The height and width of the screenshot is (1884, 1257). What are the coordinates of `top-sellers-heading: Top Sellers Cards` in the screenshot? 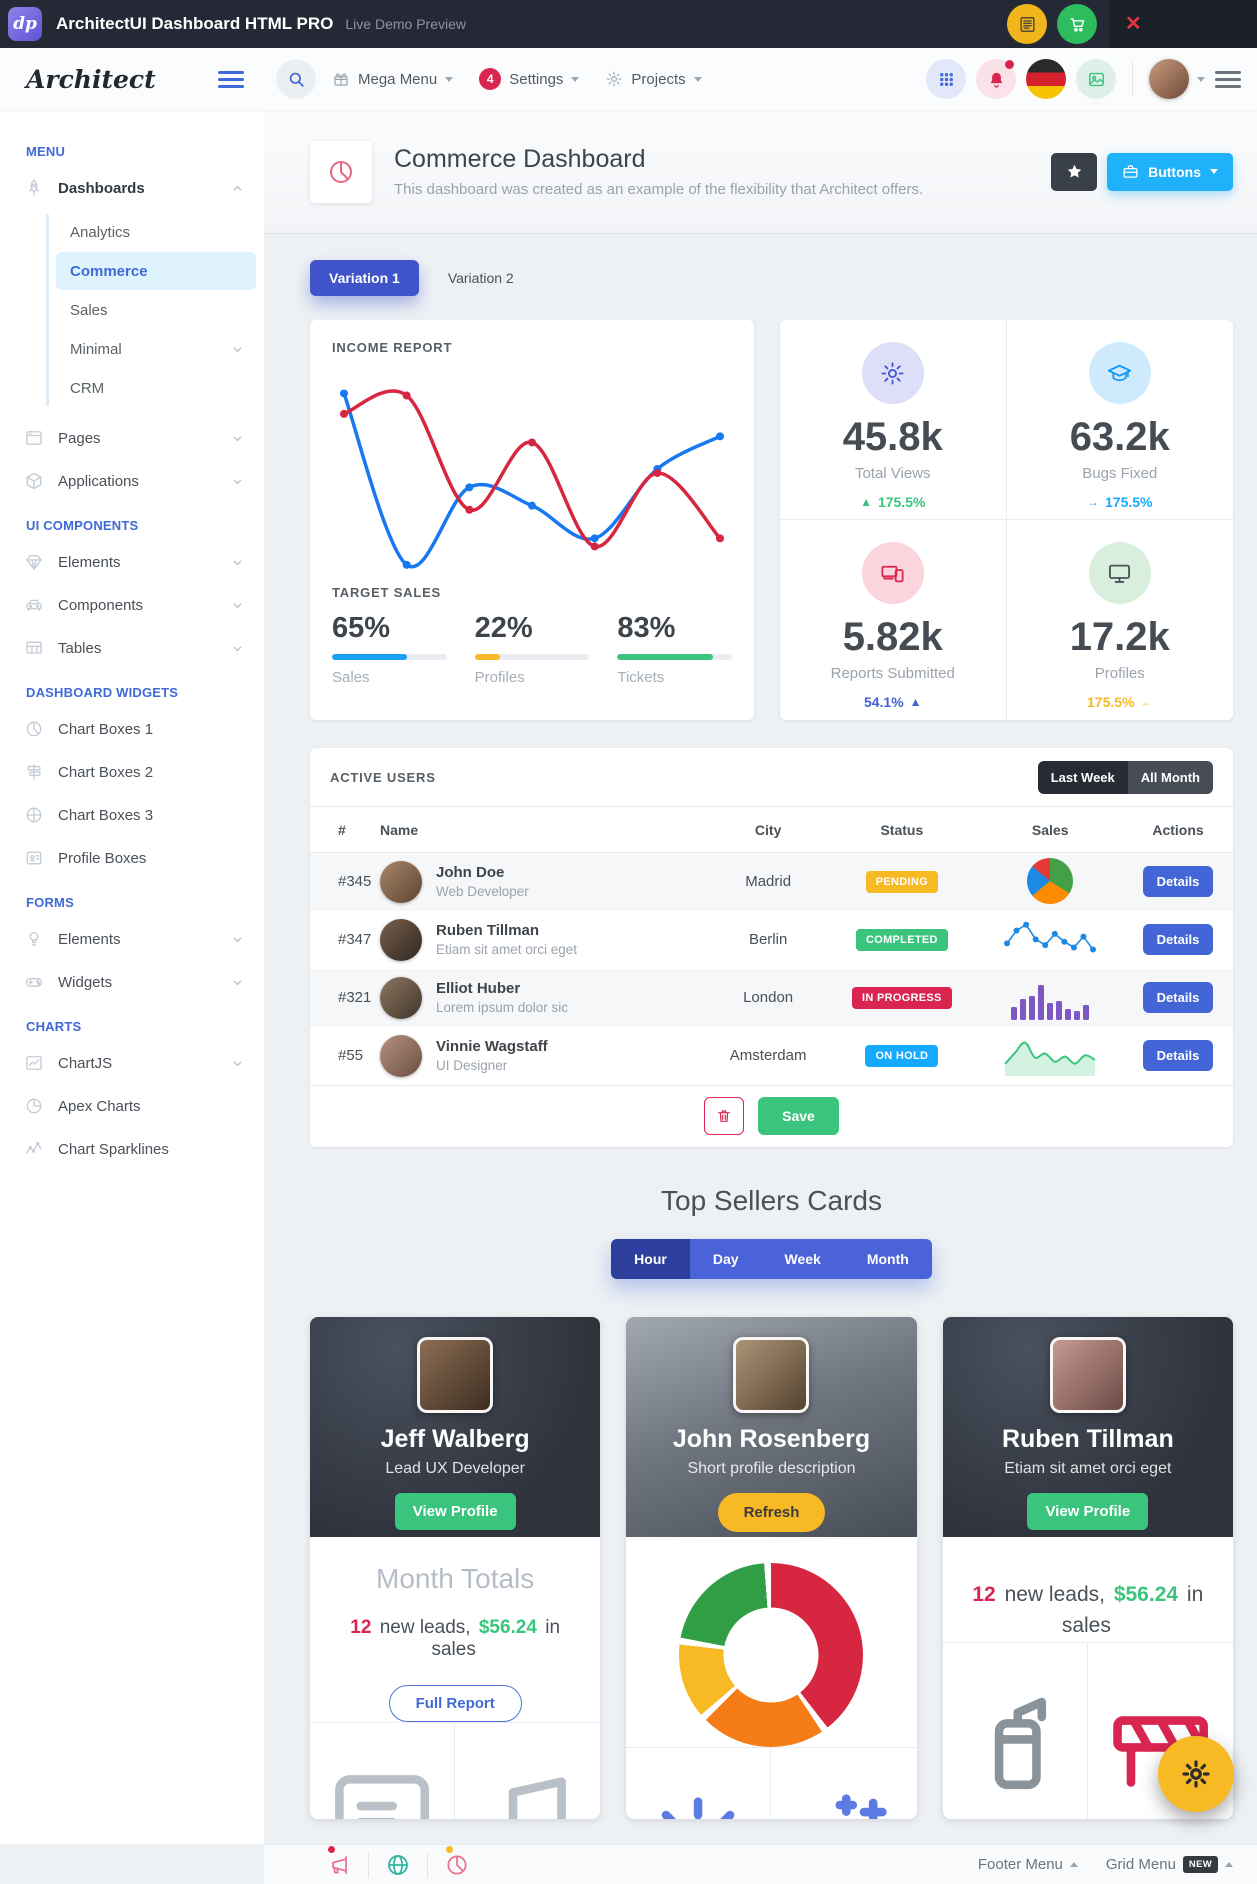 It's located at (771, 1200).